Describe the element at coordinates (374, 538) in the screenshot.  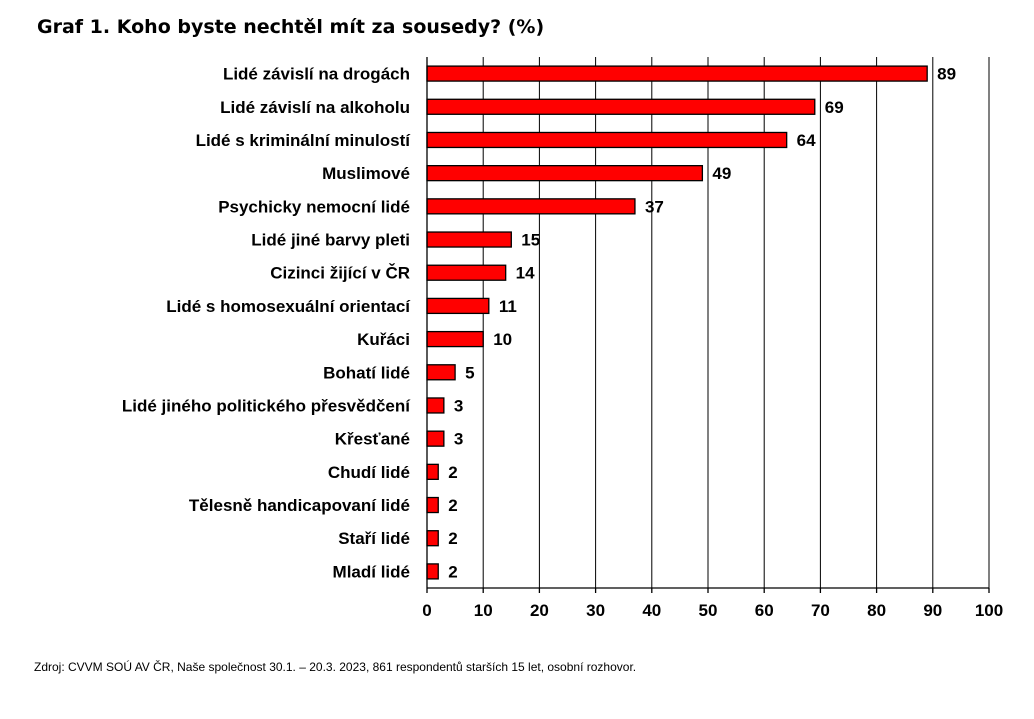
I see `category-label: Staří lidé` at that location.